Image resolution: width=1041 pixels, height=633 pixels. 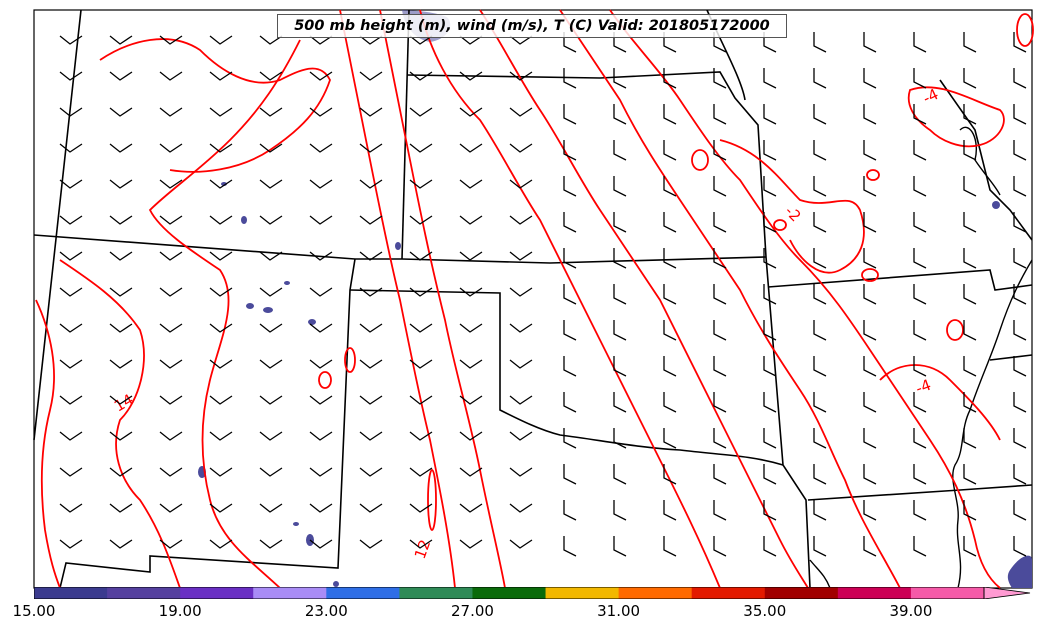 I want to click on colorbar-outline, so click(x=509, y=593).